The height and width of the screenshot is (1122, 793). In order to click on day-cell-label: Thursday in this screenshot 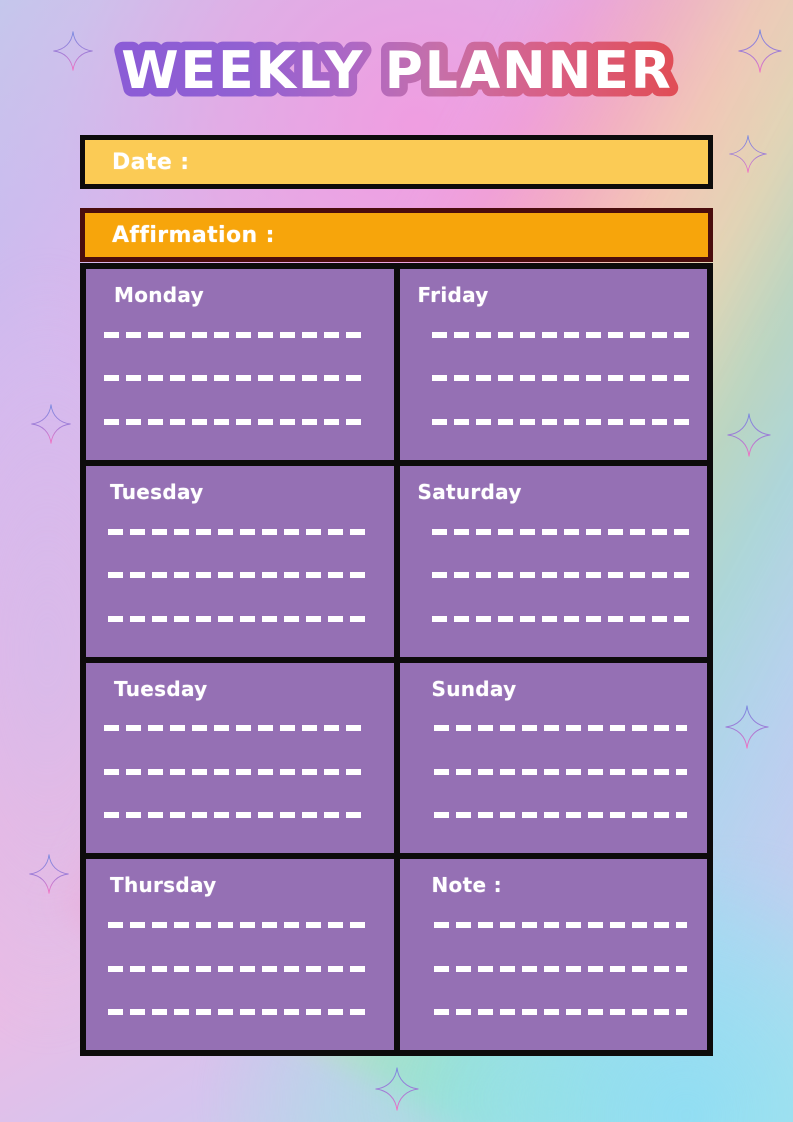, I will do `click(163, 885)`.